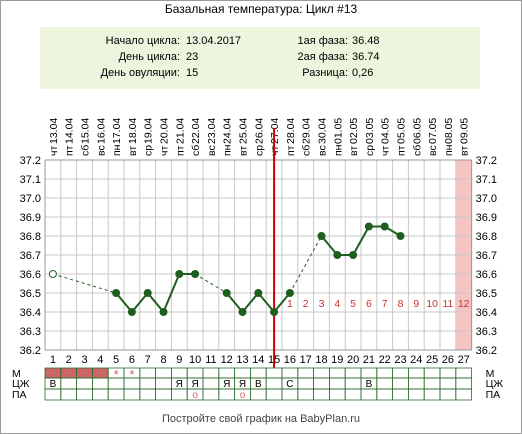 The image size is (522, 434). Describe the element at coordinates (366, 41) in the screenshot. I see `phase1-value: 36.48` at that location.